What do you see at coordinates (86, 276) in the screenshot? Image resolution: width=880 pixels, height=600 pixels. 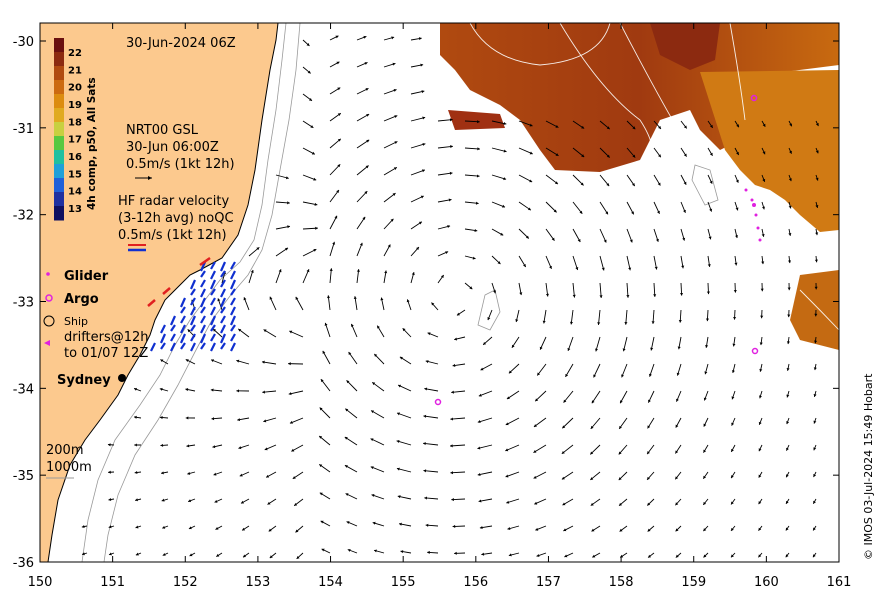 I see `glider-label: Glider` at bounding box center [86, 276].